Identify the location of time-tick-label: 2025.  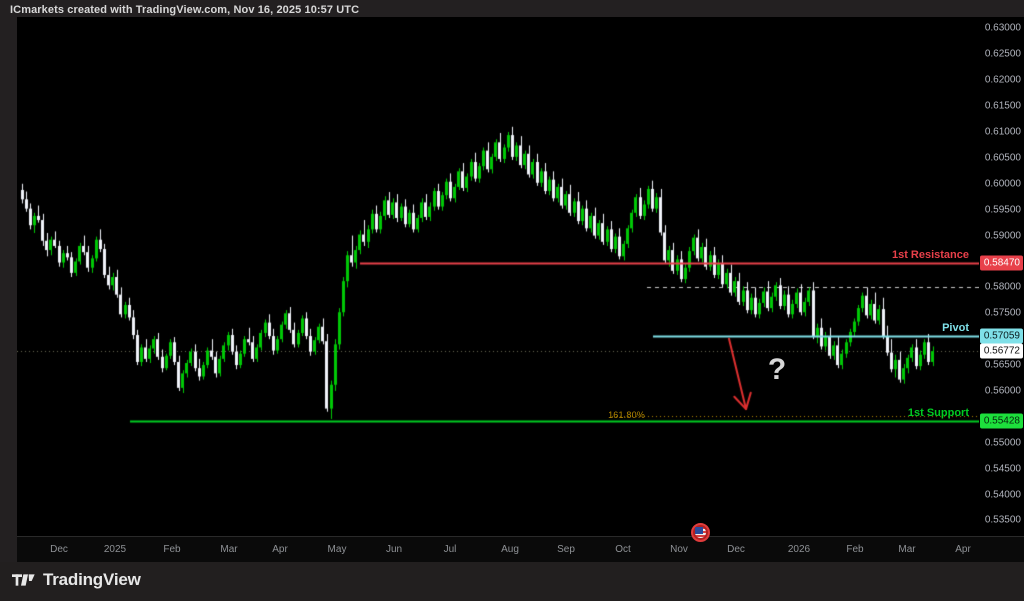
(115, 549).